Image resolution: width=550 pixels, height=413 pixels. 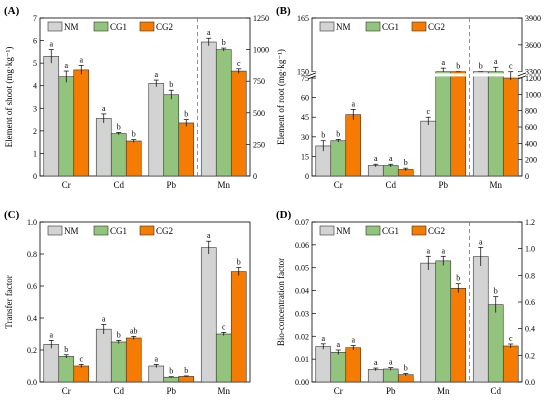 What do you see at coordinates (533, 78) in the screenshot?
I see `right-tick-label: 1200` at bounding box center [533, 78].